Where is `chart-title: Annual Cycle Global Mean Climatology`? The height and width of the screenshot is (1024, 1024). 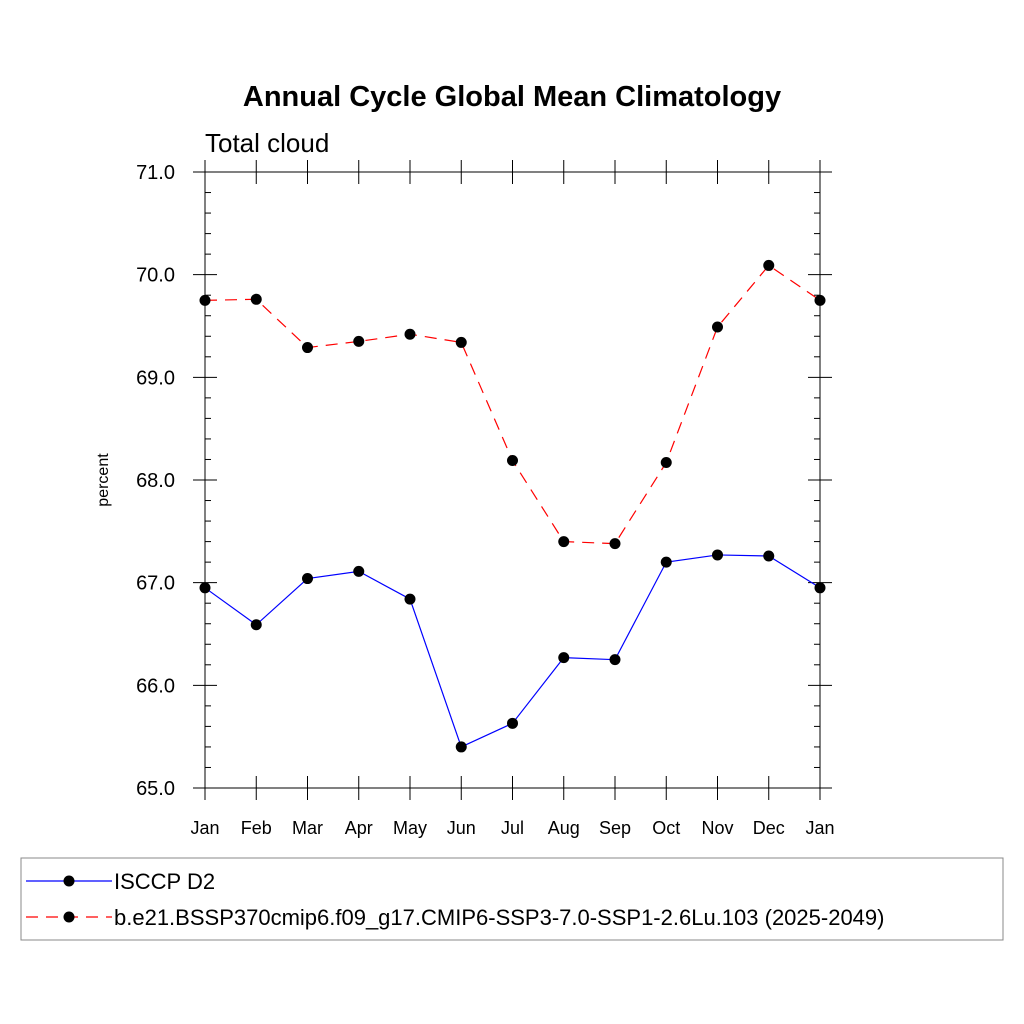 chart-title: Annual Cycle Global Mean Climatology is located at coordinates (512, 97).